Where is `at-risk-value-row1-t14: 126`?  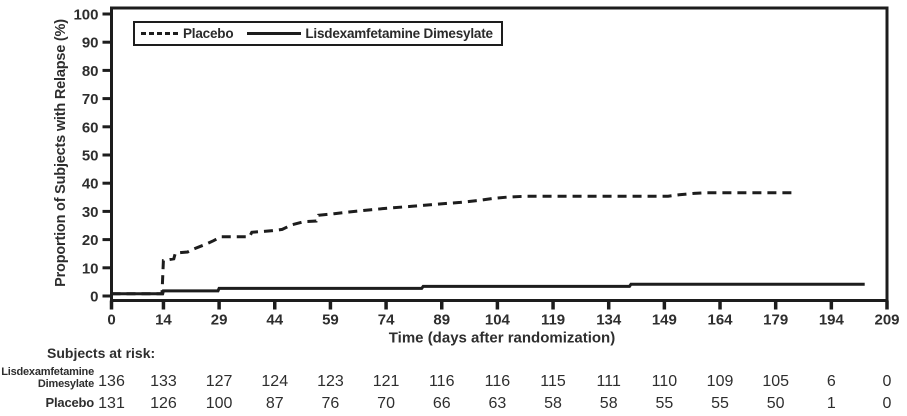 at-risk-value-row1-t14: 126 is located at coordinates (163, 403).